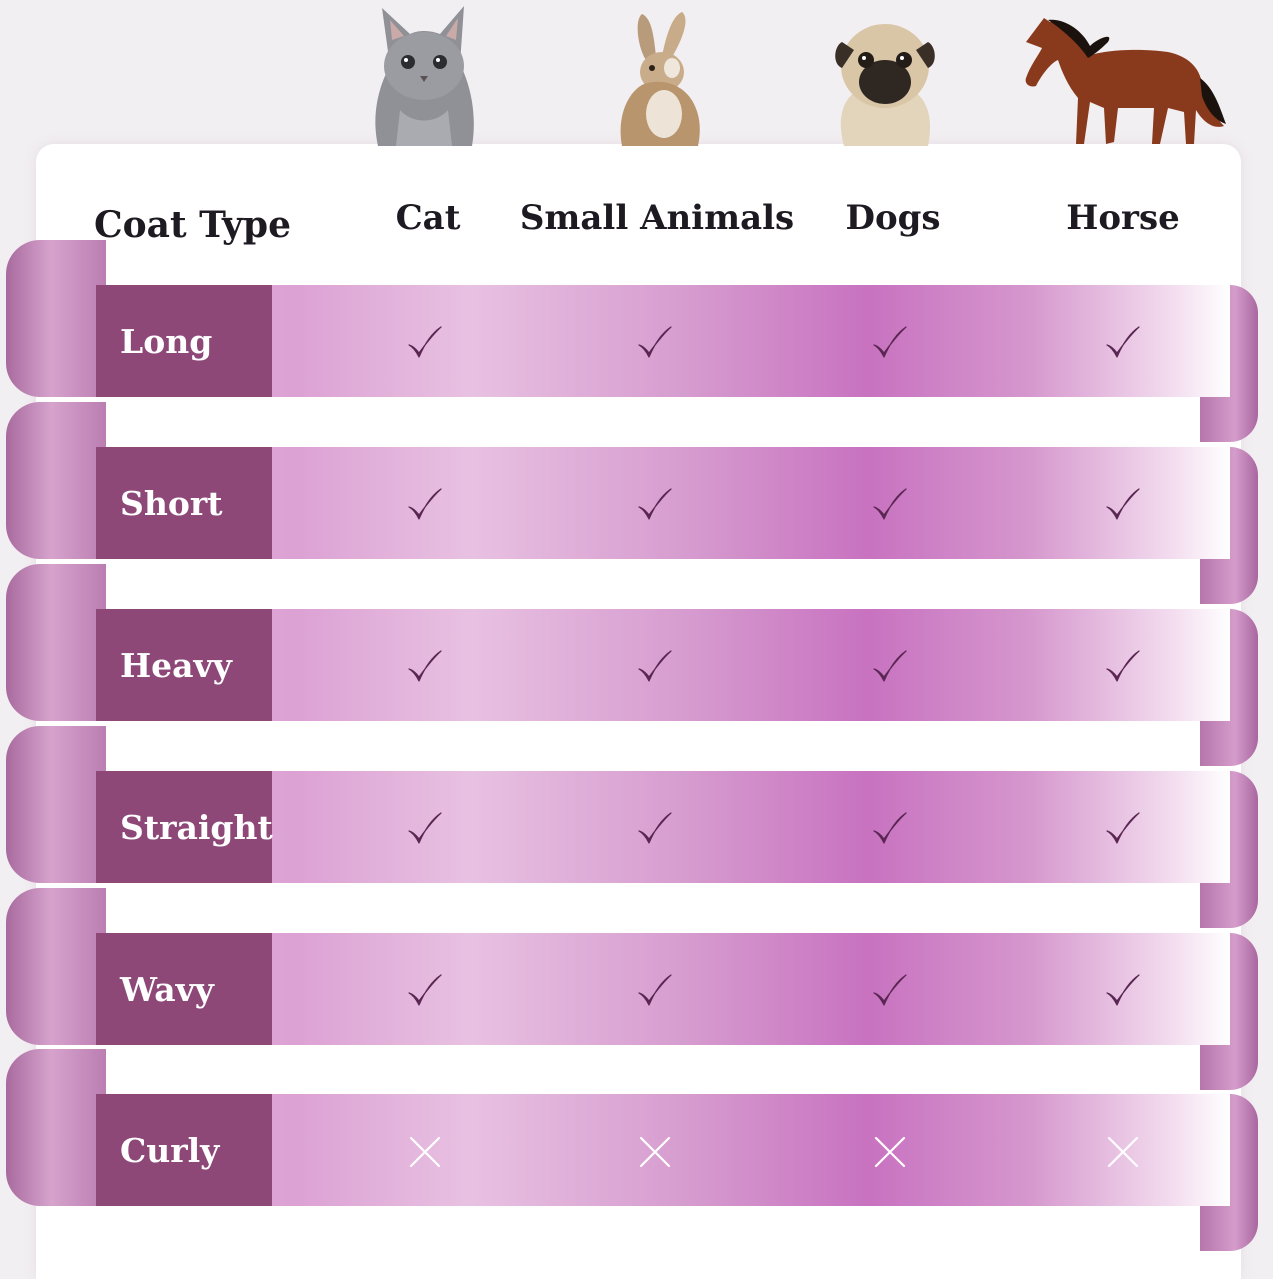 This screenshot has height=1279, width=1273. What do you see at coordinates (184, 665) in the screenshot?
I see `row-label-heavy: Heavy` at bounding box center [184, 665].